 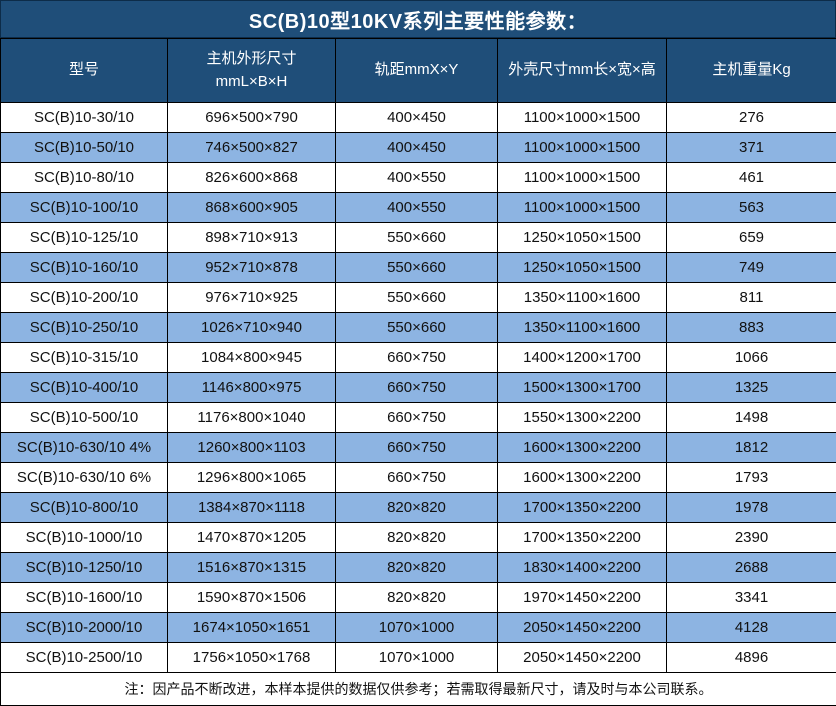 What do you see at coordinates (252, 598) in the screenshot?
I see `table-cell: 1590×870×1506` at bounding box center [252, 598].